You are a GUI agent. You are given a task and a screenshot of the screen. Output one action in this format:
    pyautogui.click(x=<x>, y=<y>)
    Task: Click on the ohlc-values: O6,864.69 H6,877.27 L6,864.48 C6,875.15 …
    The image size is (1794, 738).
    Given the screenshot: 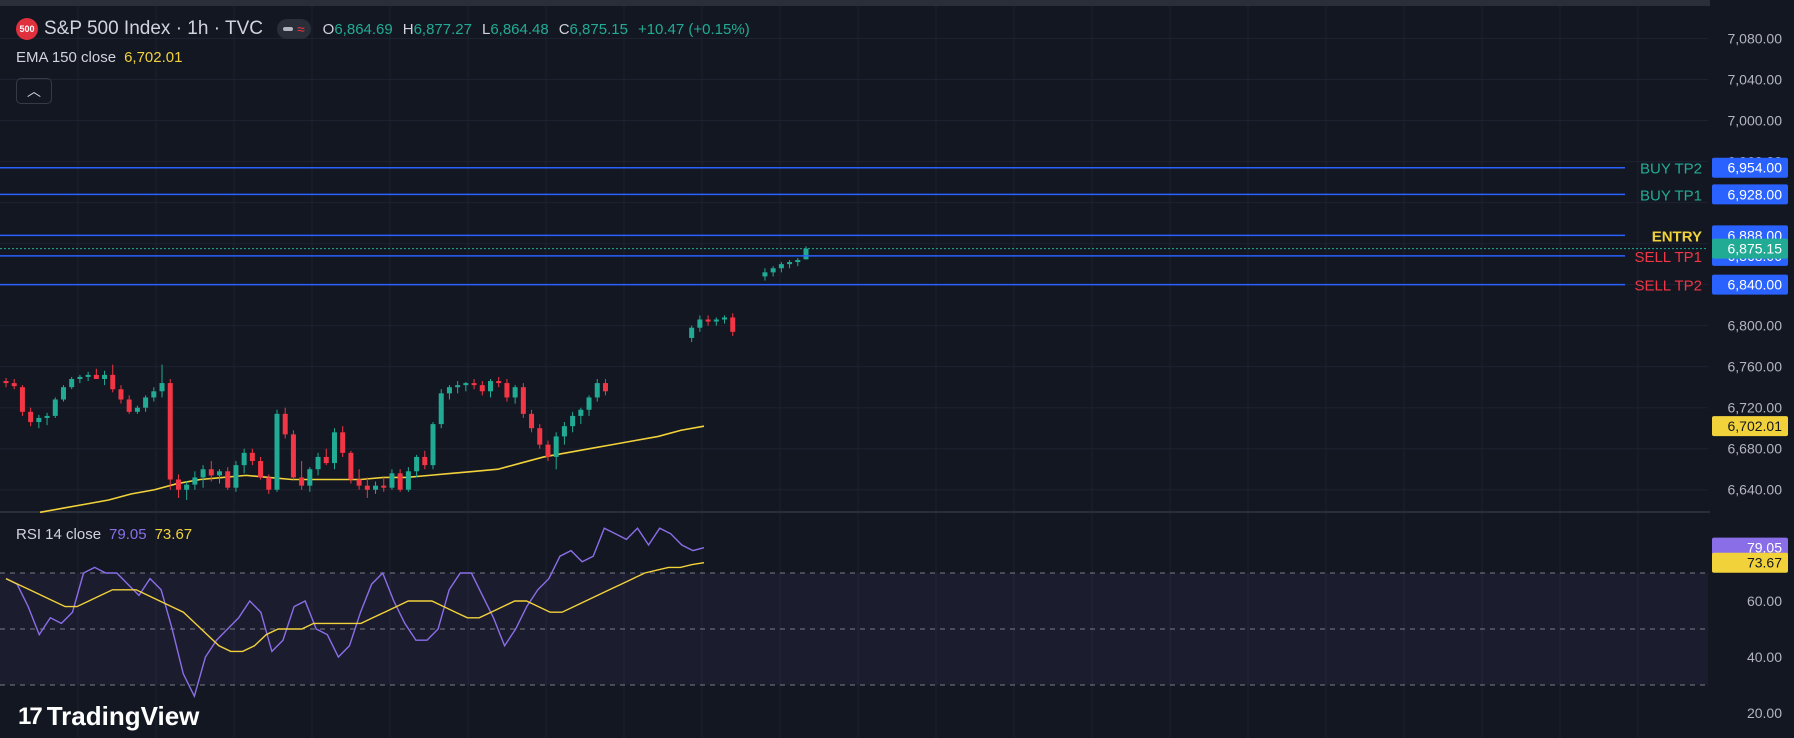 What is the action you would take?
    pyautogui.click(x=536, y=29)
    